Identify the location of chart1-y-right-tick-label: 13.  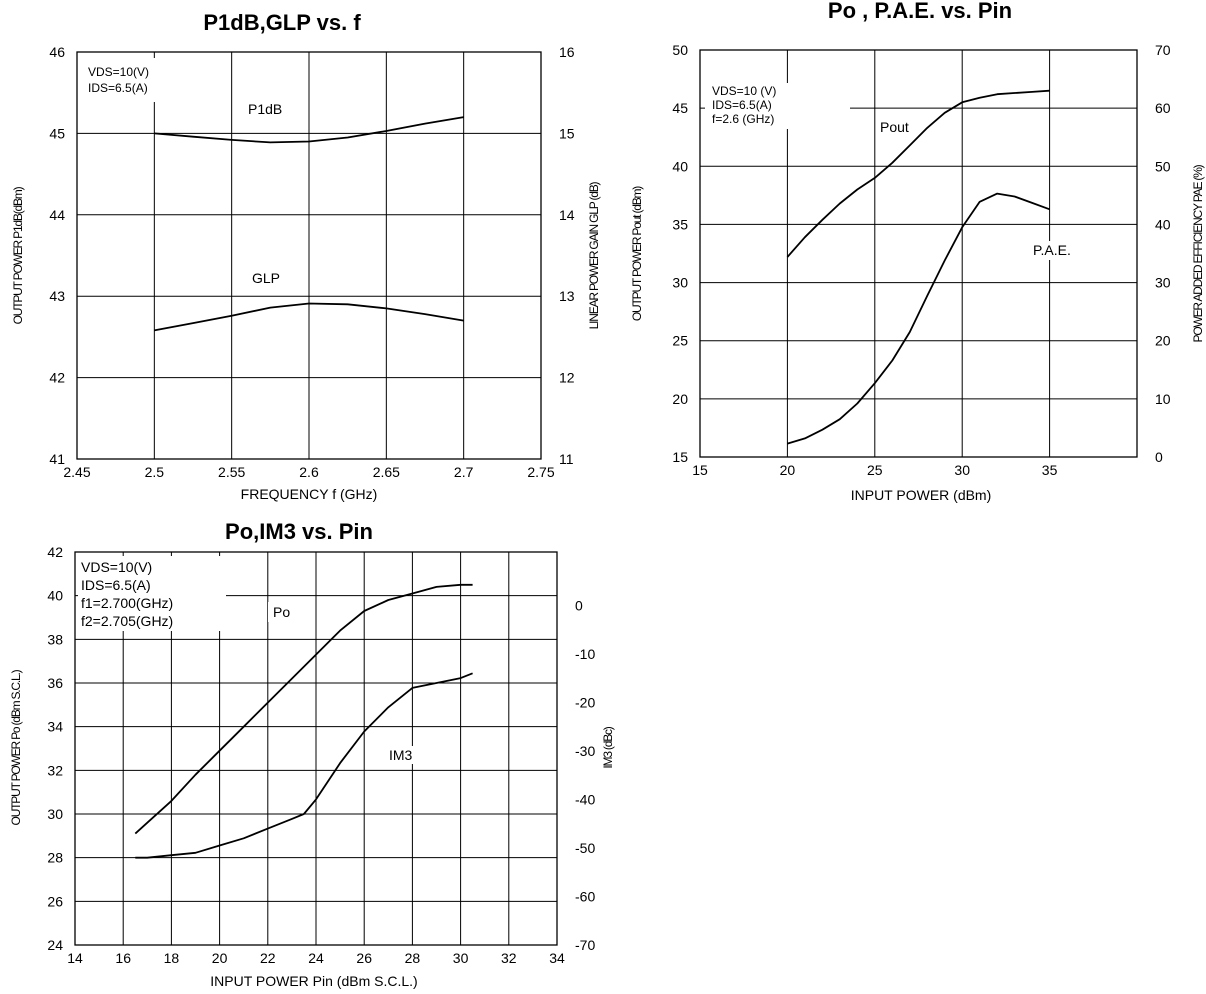
(567, 296).